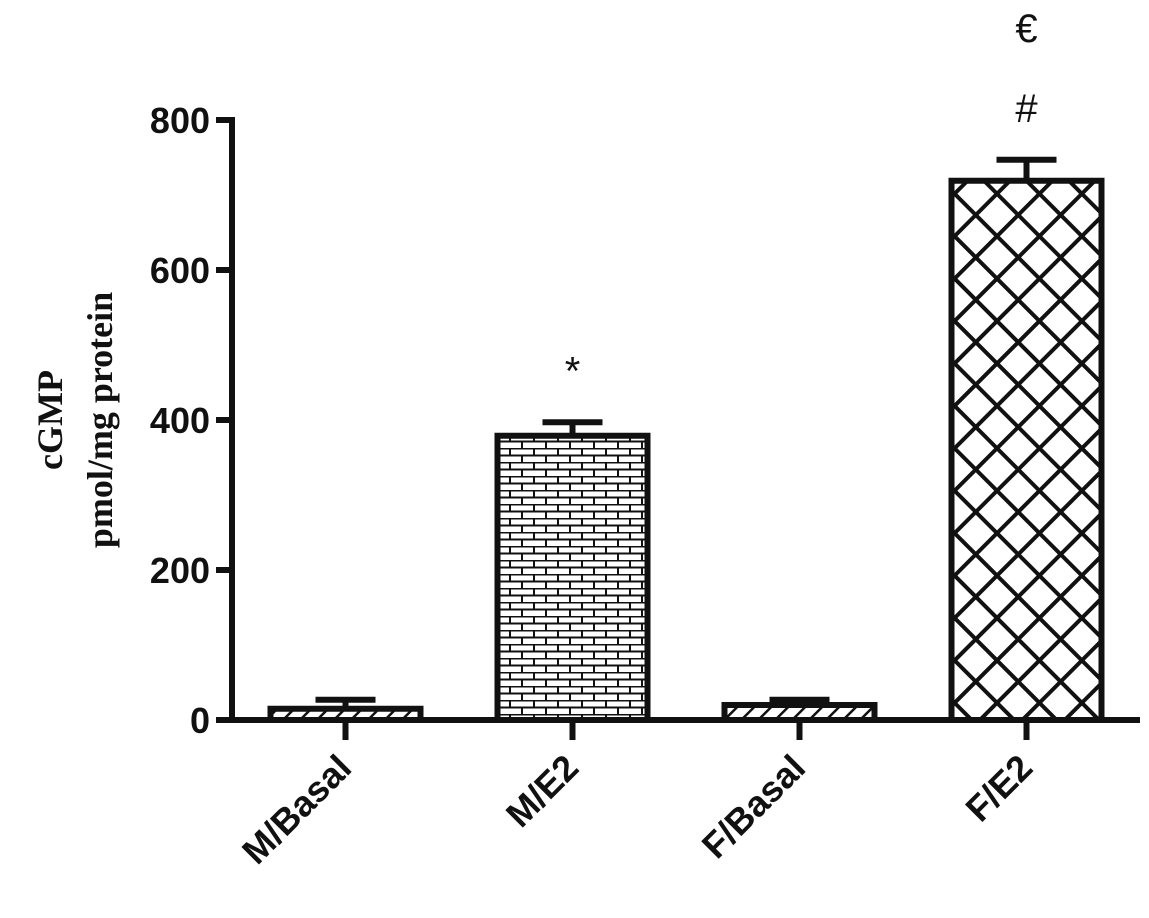 This screenshot has width=1149, height=918. Describe the element at coordinates (100, 420) in the screenshot. I see `y-label-line: pmol/mg protein` at that location.